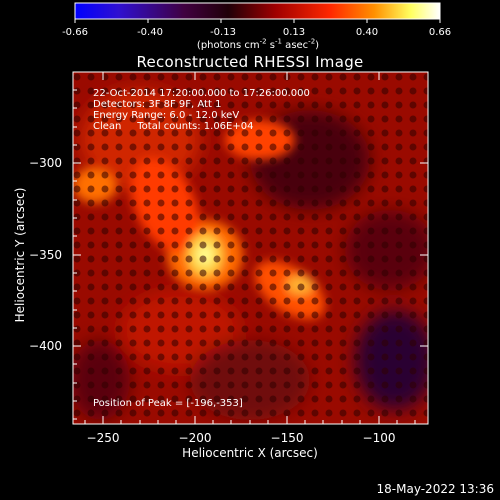 The width and height of the screenshot is (500, 500). What do you see at coordinates (367, 32) in the screenshot?
I see `colorbar-tick-label: 0.40` at bounding box center [367, 32].